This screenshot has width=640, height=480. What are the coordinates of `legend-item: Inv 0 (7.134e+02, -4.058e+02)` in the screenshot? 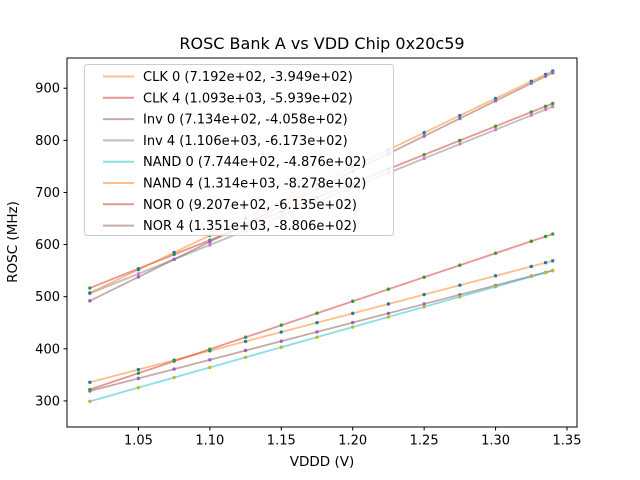 It's located at (225, 120).